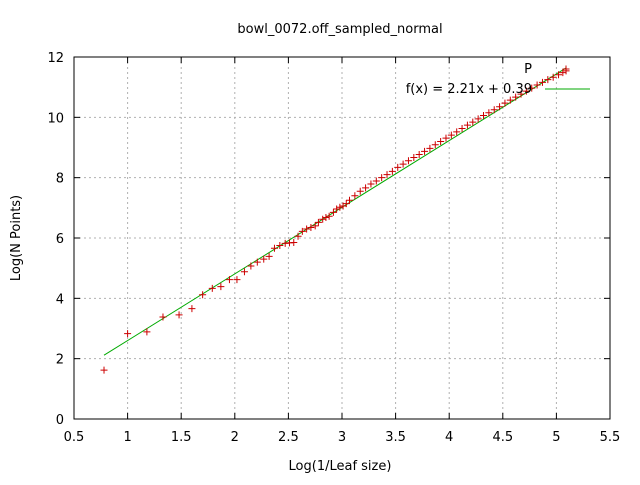 The height and width of the screenshot is (485, 640). Describe the element at coordinates (55, 118) in the screenshot. I see `y-tick-label: 10` at that location.